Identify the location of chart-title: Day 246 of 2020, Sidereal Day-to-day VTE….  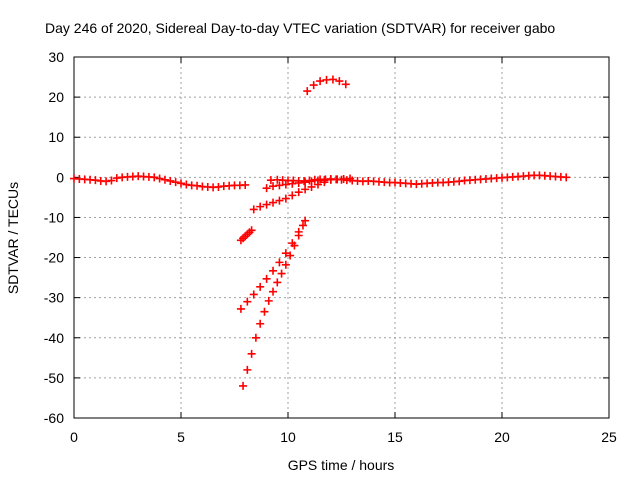
(300, 28).